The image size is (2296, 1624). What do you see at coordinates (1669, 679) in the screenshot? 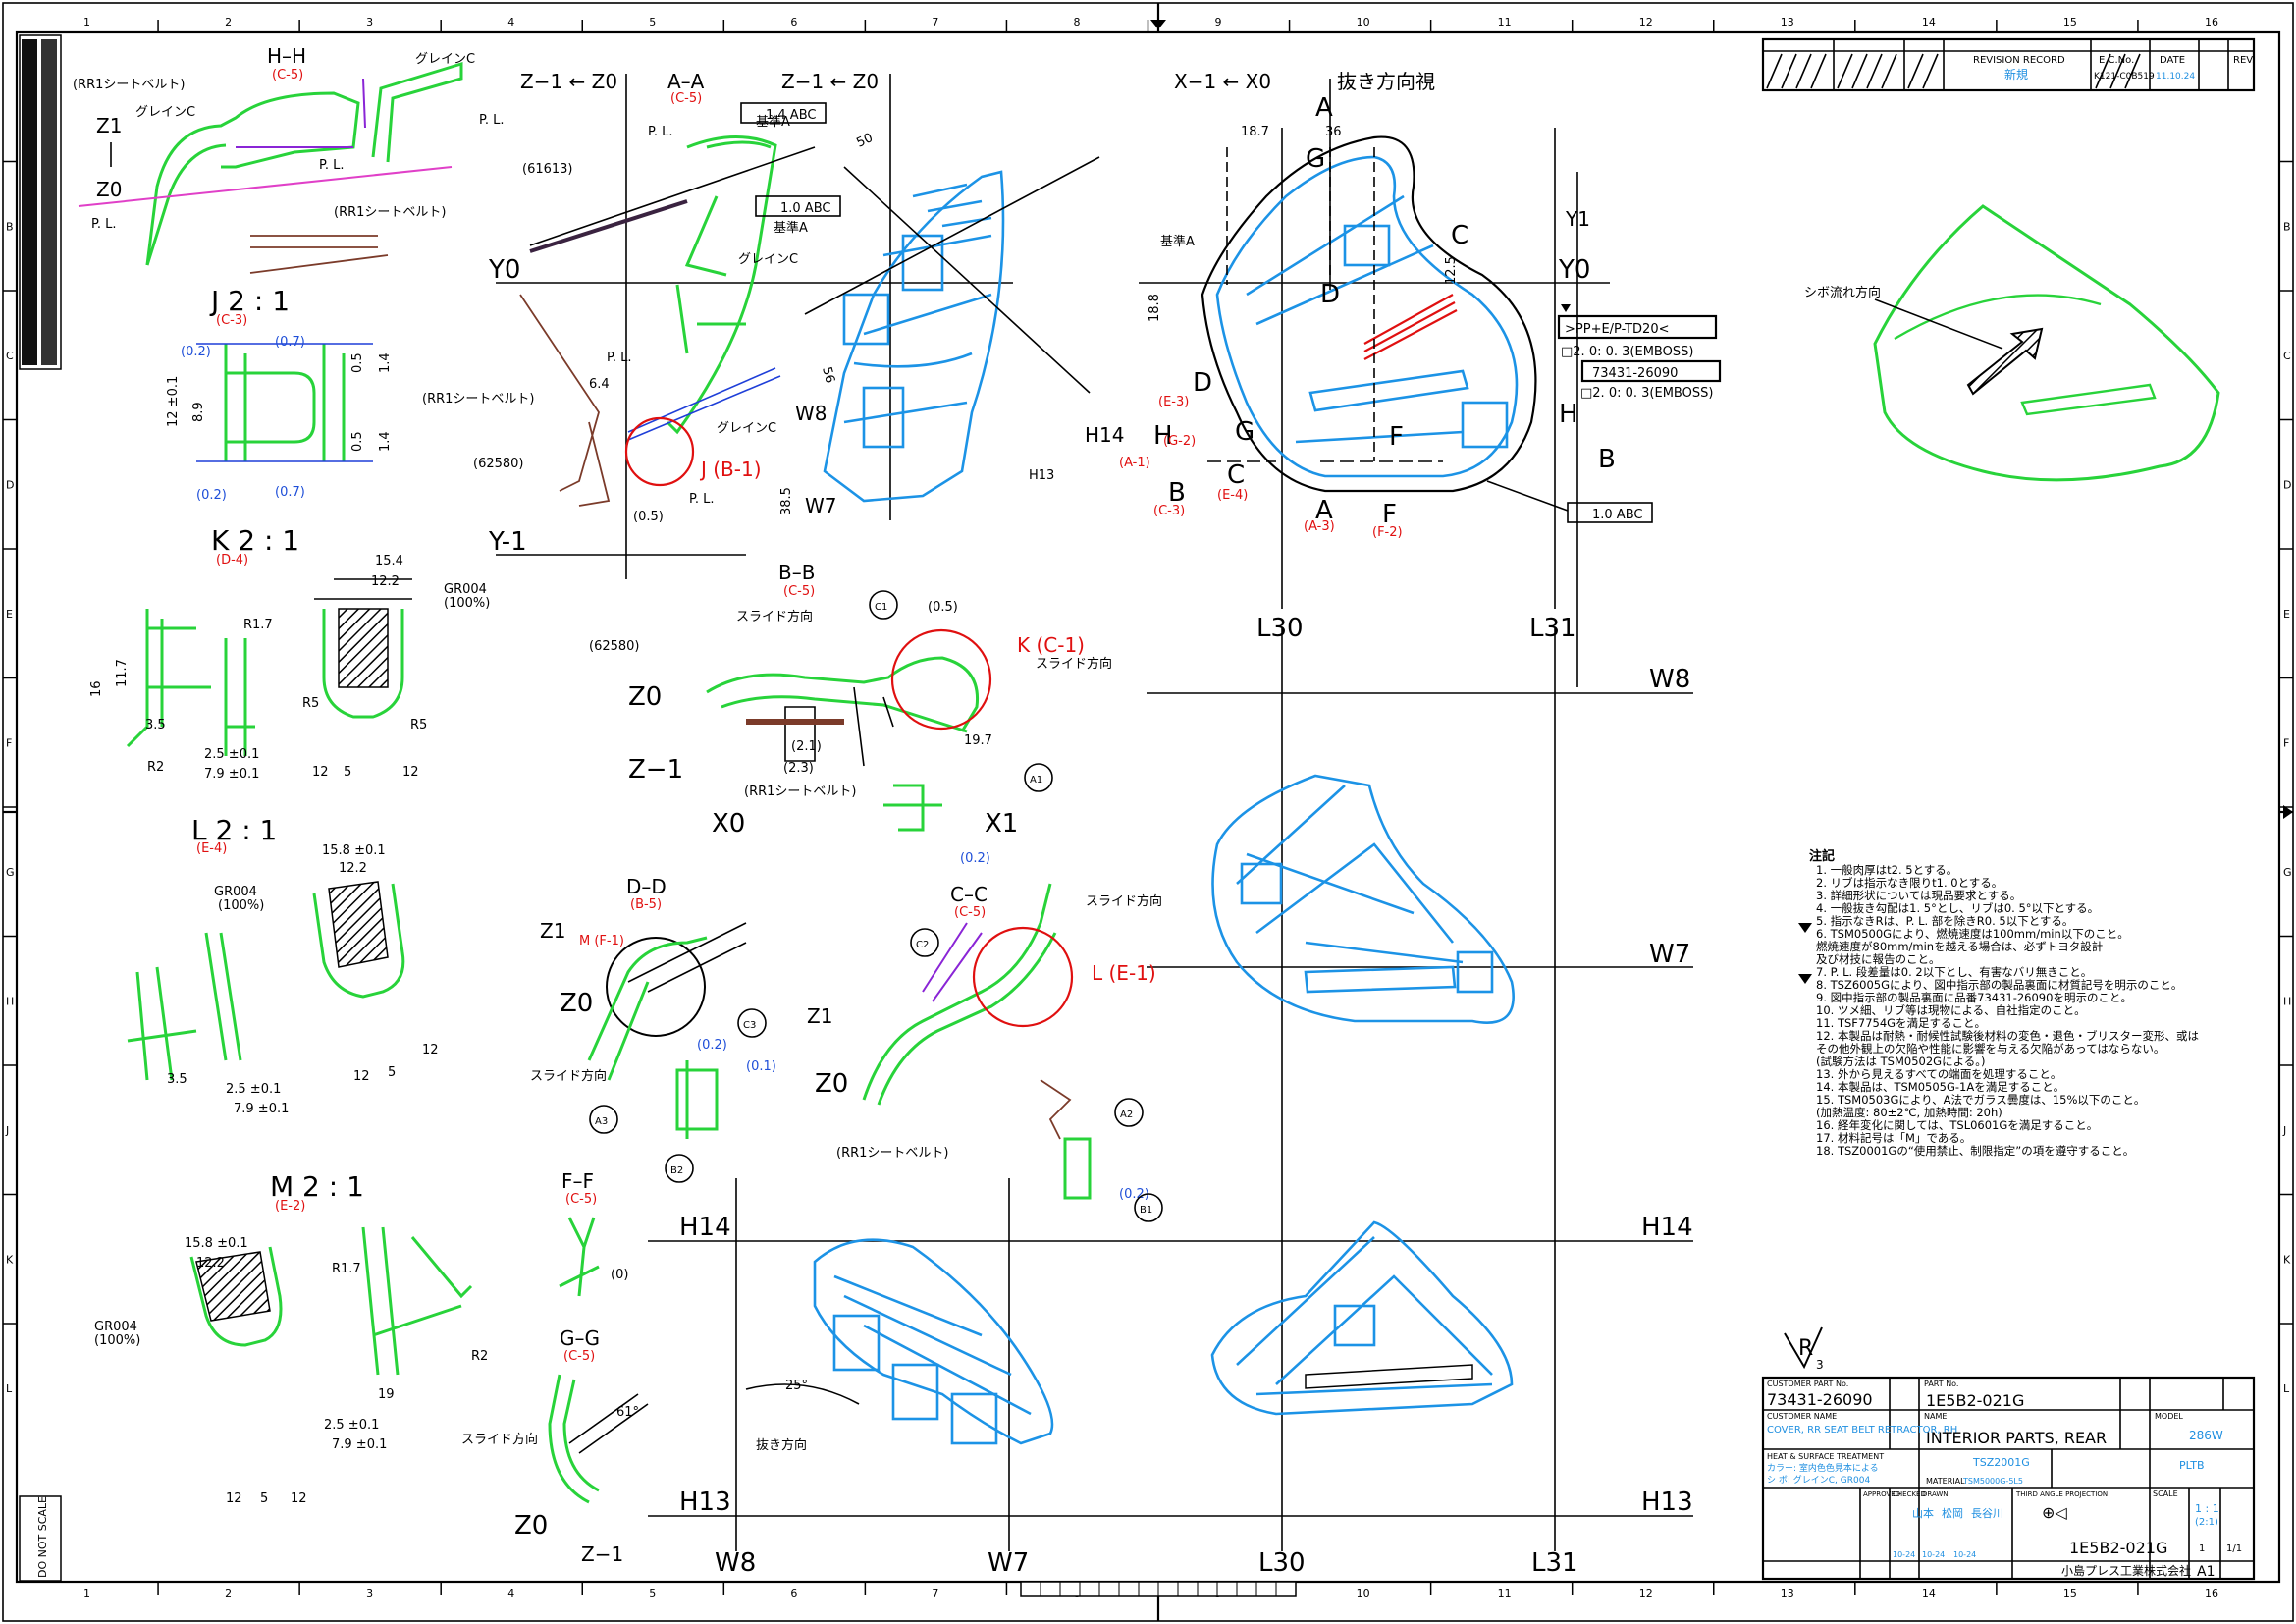
I see `datum-w8-right: W8` at bounding box center [1669, 679].